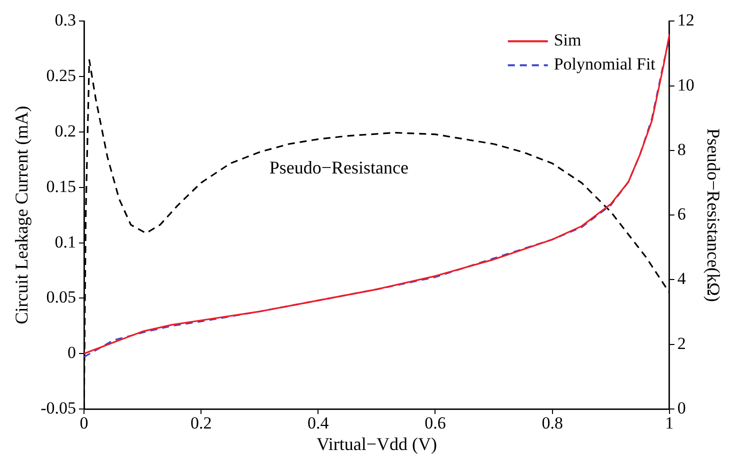 The image size is (739, 464). I want to click on y-tick-label: 0.25, so click(61, 76).